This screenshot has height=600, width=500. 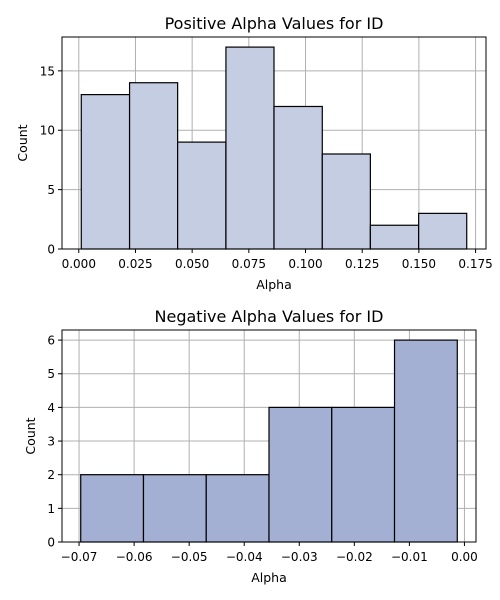 I want to click on x-tick-label: −0.05, so click(x=189, y=557).